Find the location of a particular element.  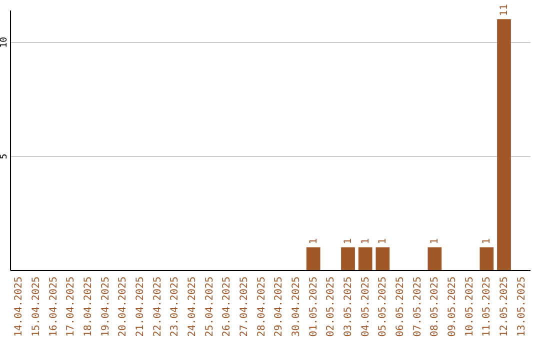

data-label: 11 is located at coordinates (504, 10).